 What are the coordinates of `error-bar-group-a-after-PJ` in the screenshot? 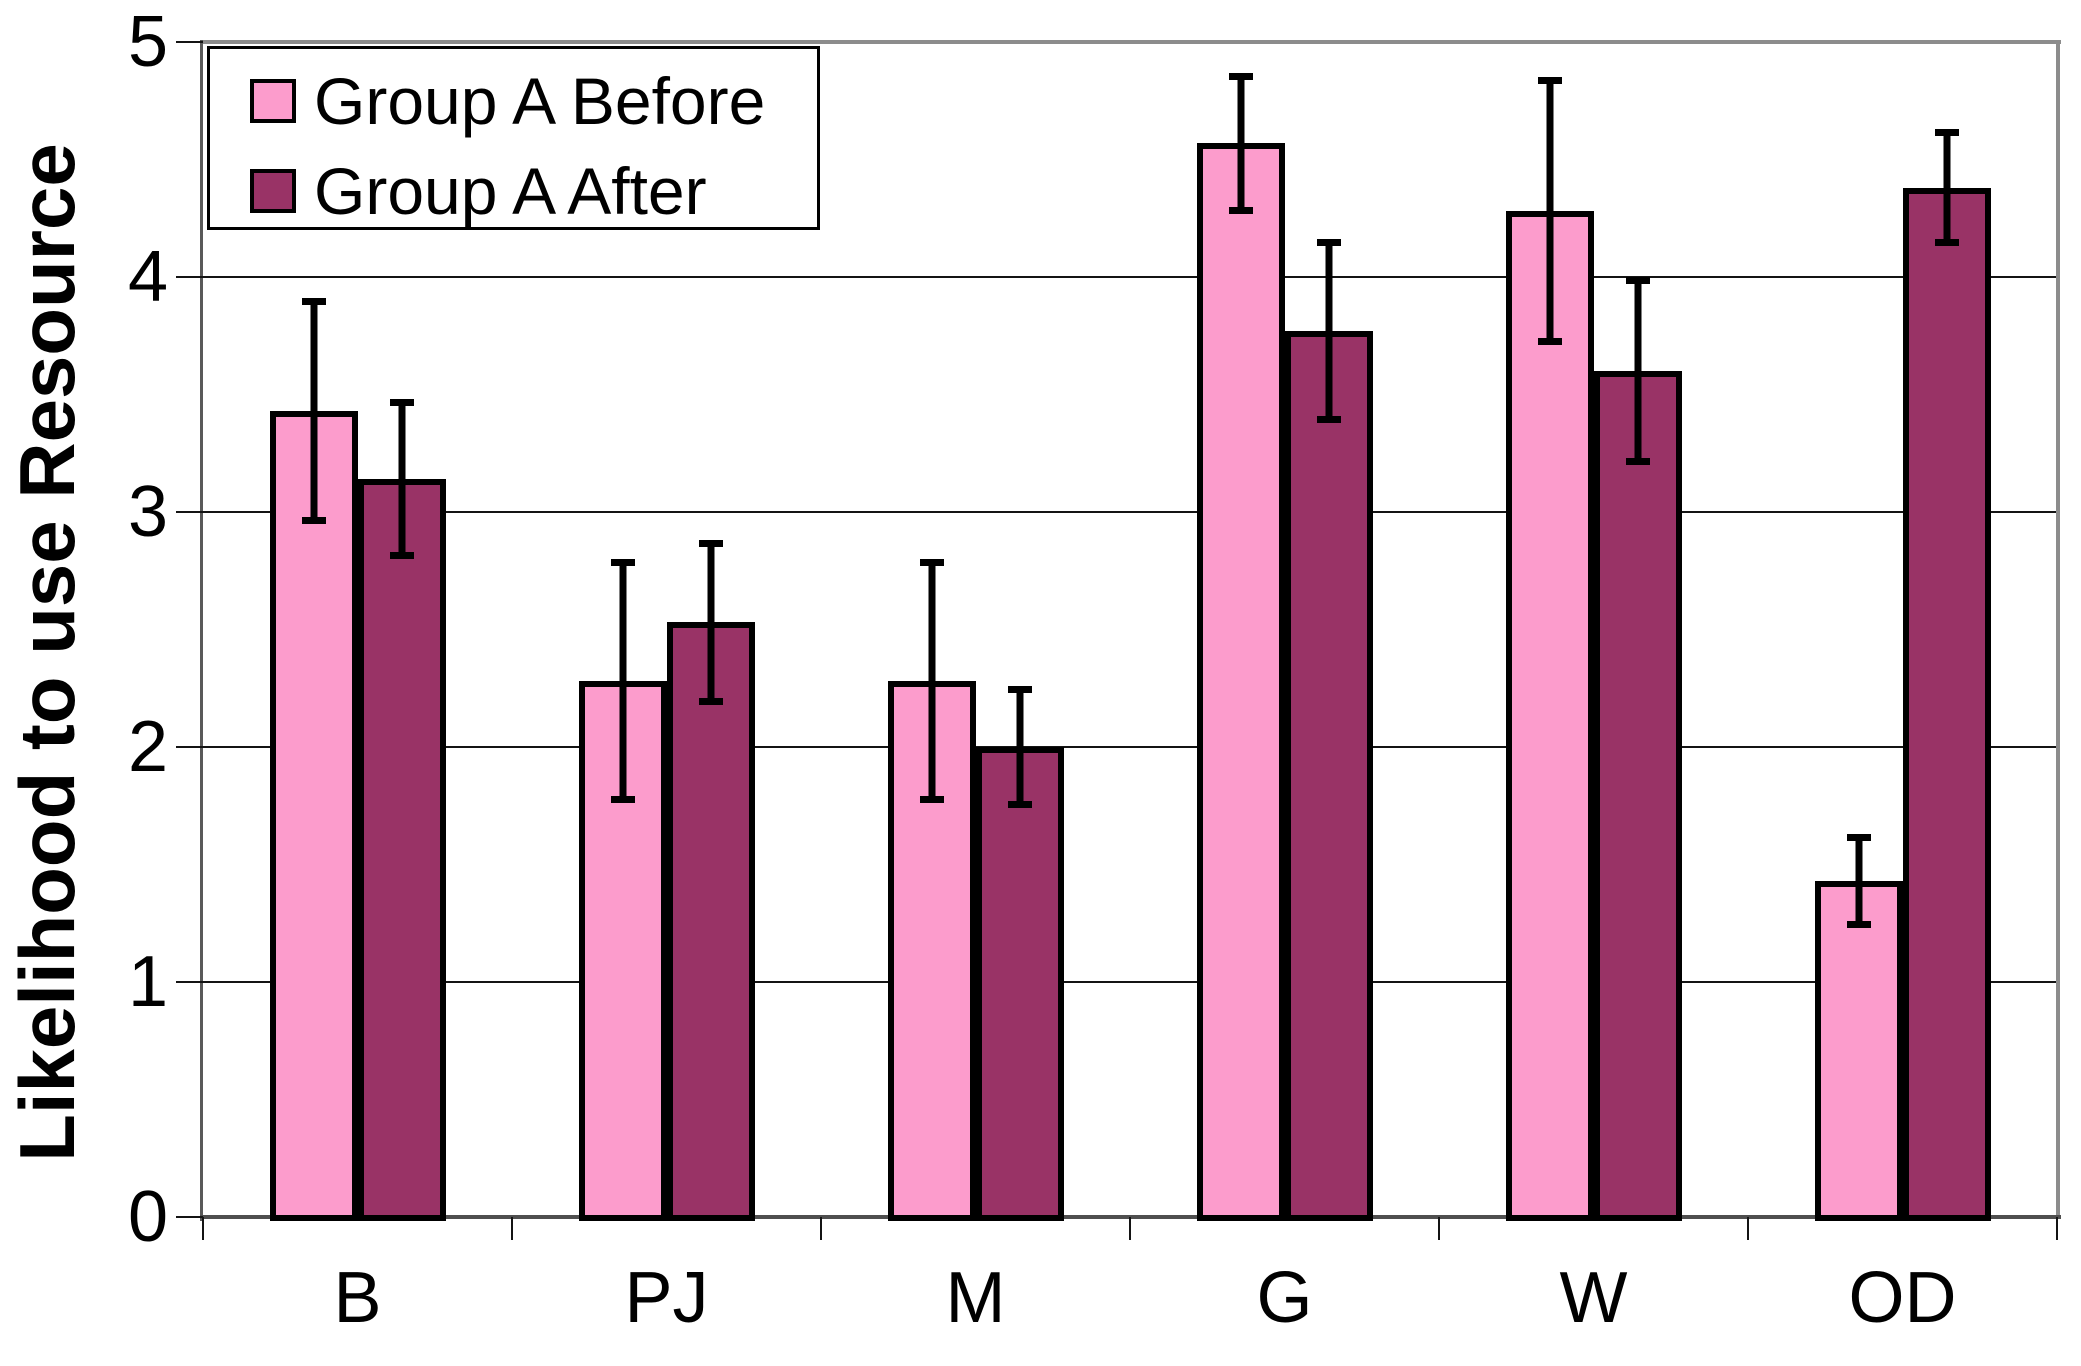 It's located at (710, 622).